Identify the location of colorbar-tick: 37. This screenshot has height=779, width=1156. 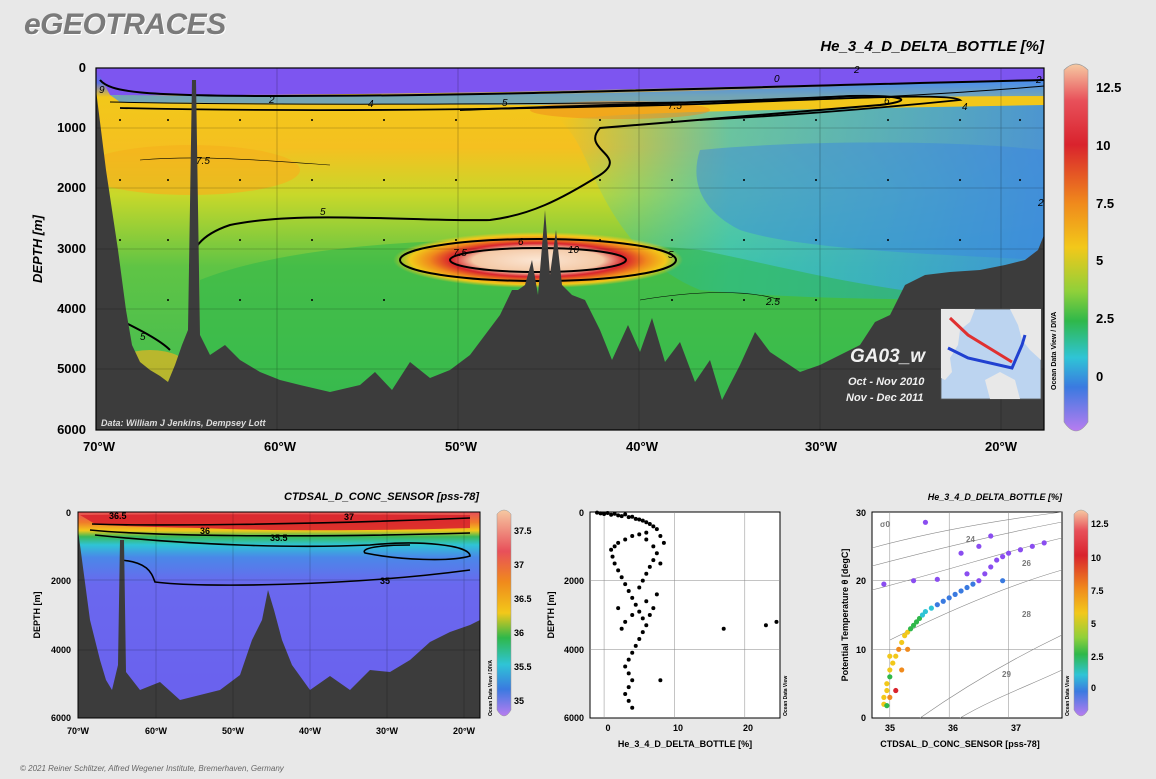
(519, 565).